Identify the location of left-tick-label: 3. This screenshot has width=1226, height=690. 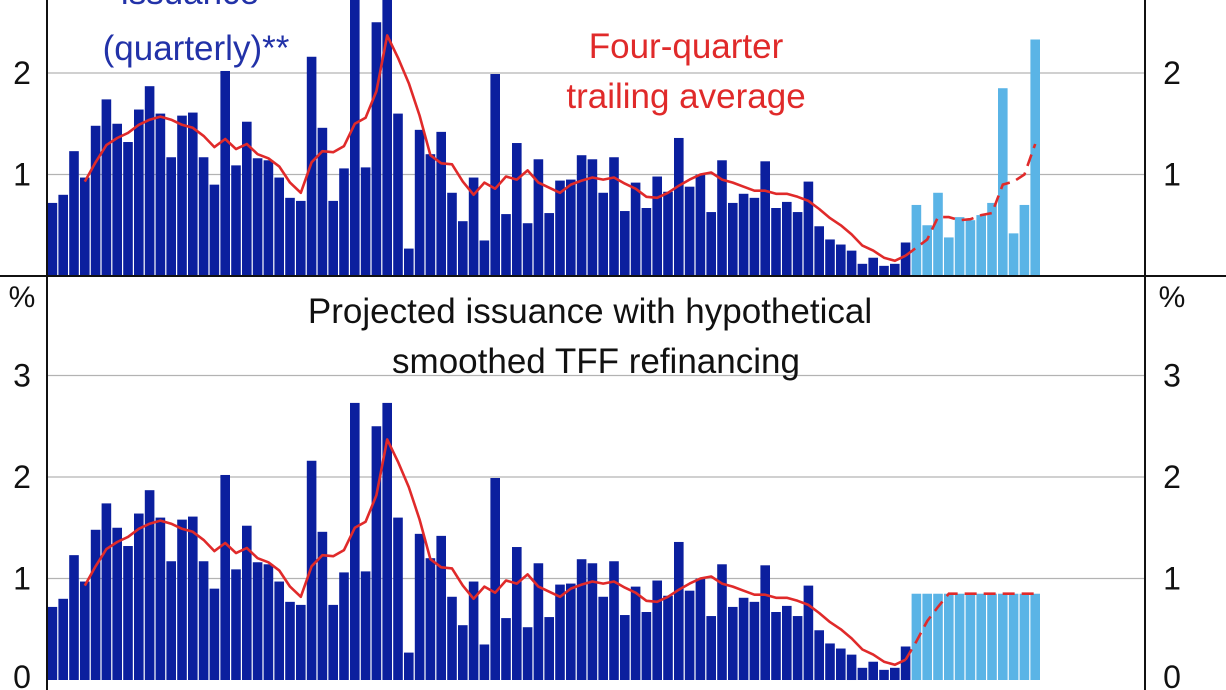
(22, 376).